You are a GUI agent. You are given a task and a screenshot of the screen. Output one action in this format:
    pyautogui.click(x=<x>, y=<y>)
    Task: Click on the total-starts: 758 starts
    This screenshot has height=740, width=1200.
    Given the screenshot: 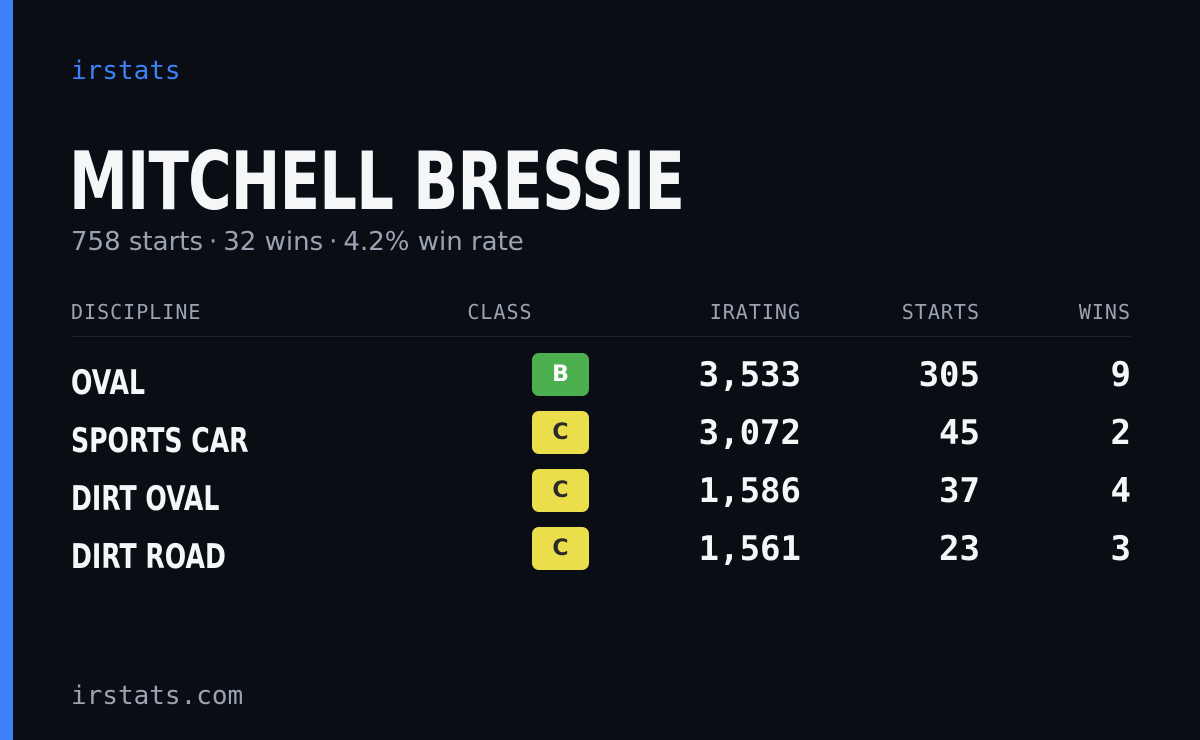 What is the action you would take?
    pyautogui.click(x=137, y=242)
    